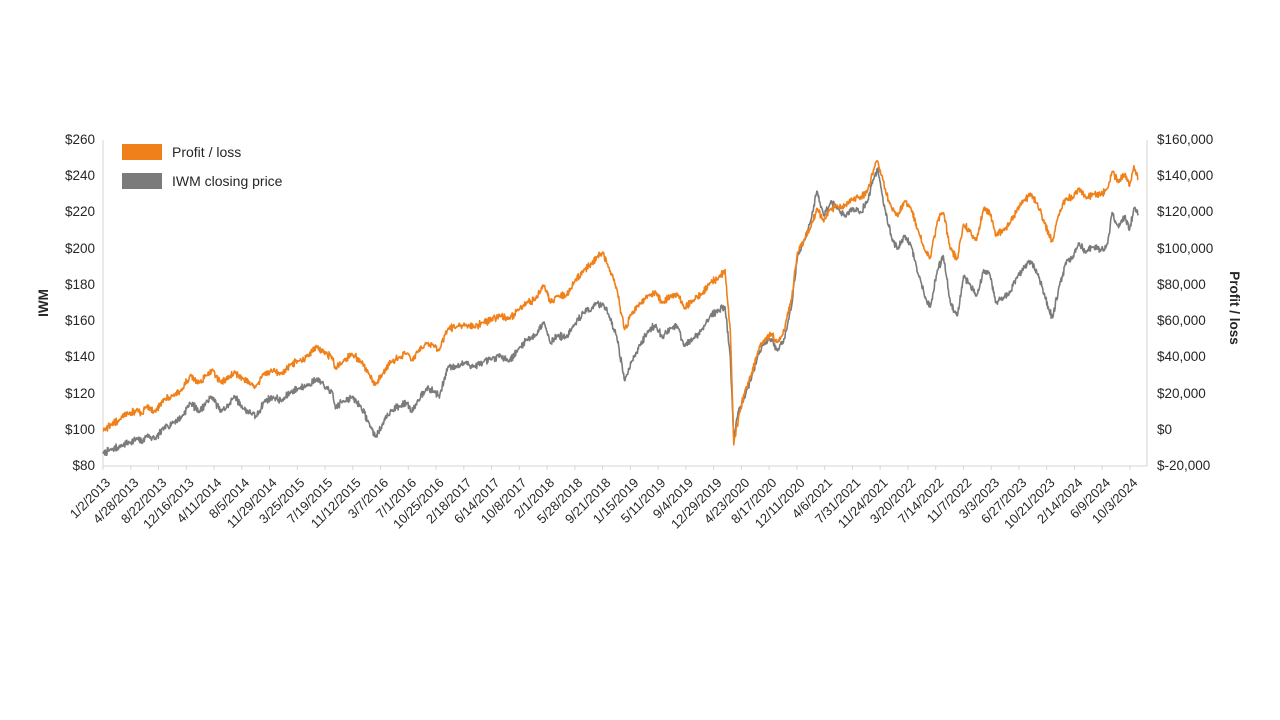 This screenshot has width=1280, height=720. What do you see at coordinates (79, 212) in the screenshot?
I see `left-axis-tick-label: $220` at bounding box center [79, 212].